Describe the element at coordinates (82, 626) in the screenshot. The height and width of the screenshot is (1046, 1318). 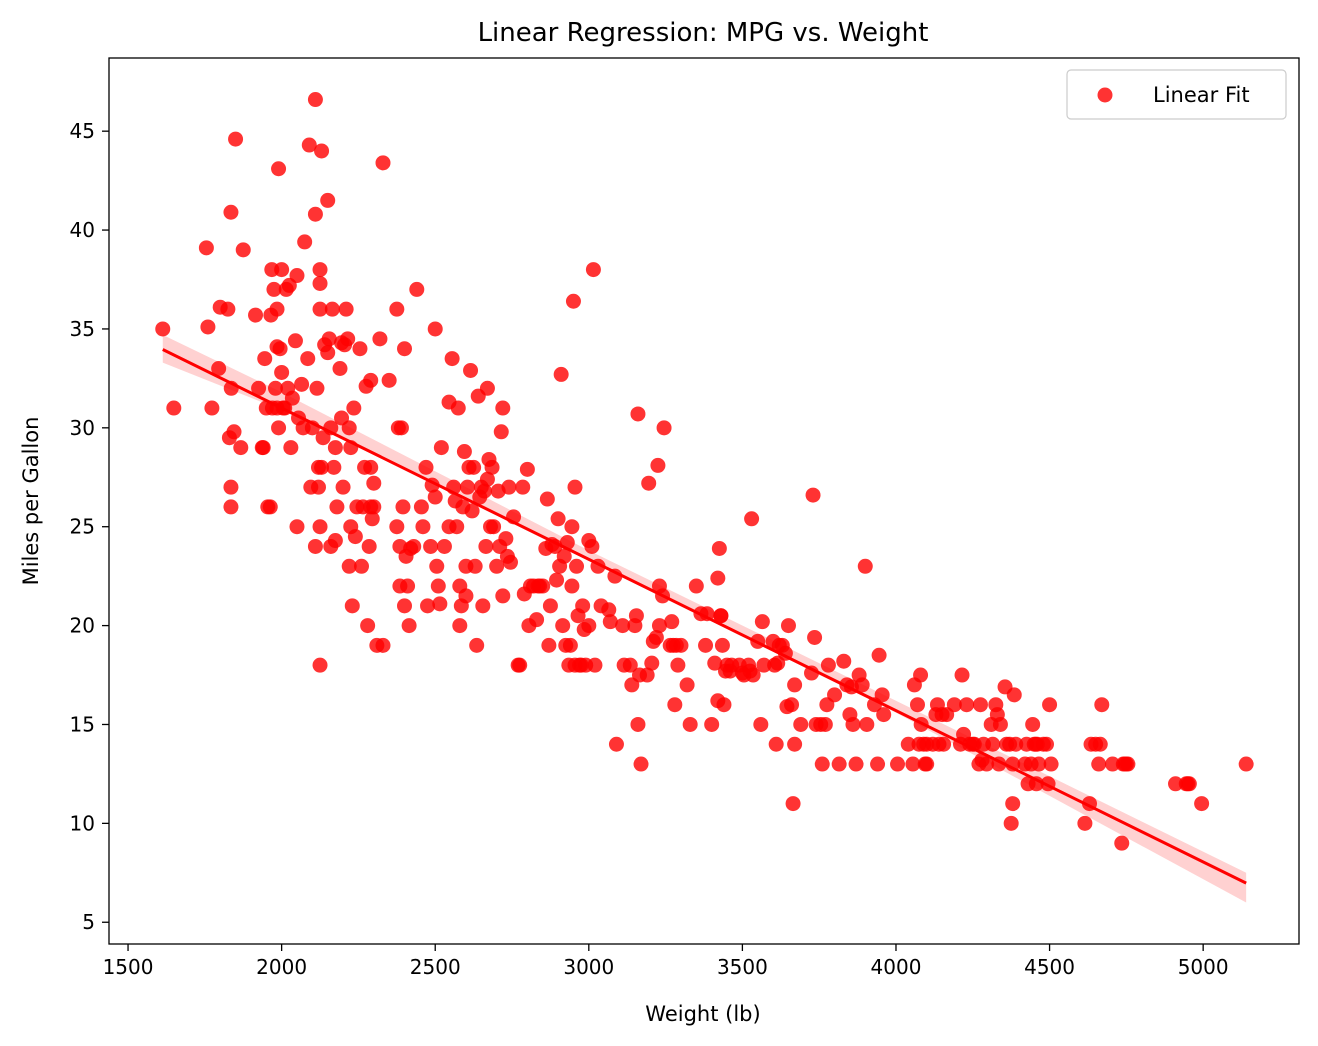
I see `y-tick-label: 20` at that location.